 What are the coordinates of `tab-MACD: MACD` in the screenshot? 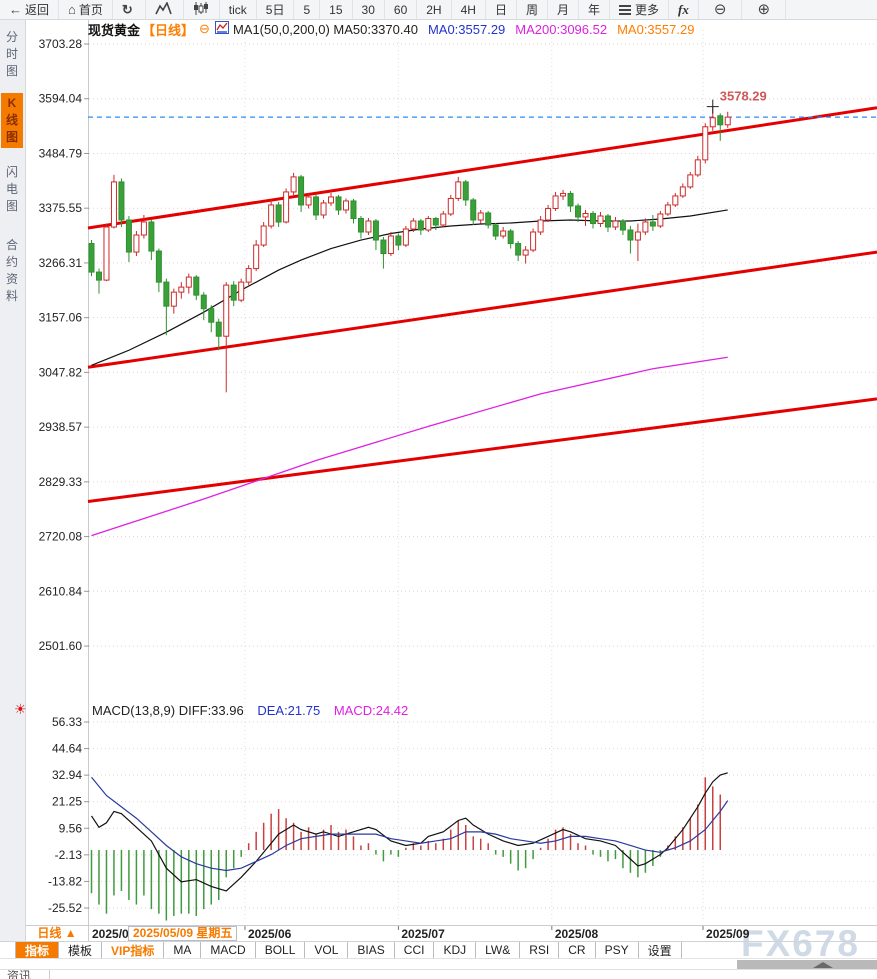 It's located at (228, 950).